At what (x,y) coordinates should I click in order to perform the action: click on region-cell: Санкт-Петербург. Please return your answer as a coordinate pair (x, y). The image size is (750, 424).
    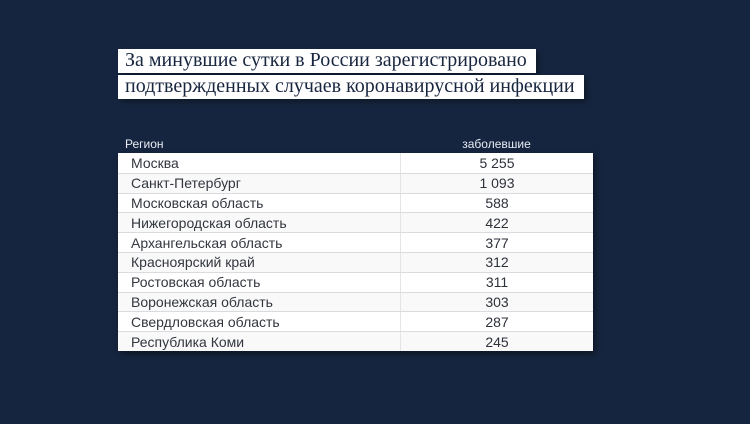
    Looking at the image, I should click on (186, 183).